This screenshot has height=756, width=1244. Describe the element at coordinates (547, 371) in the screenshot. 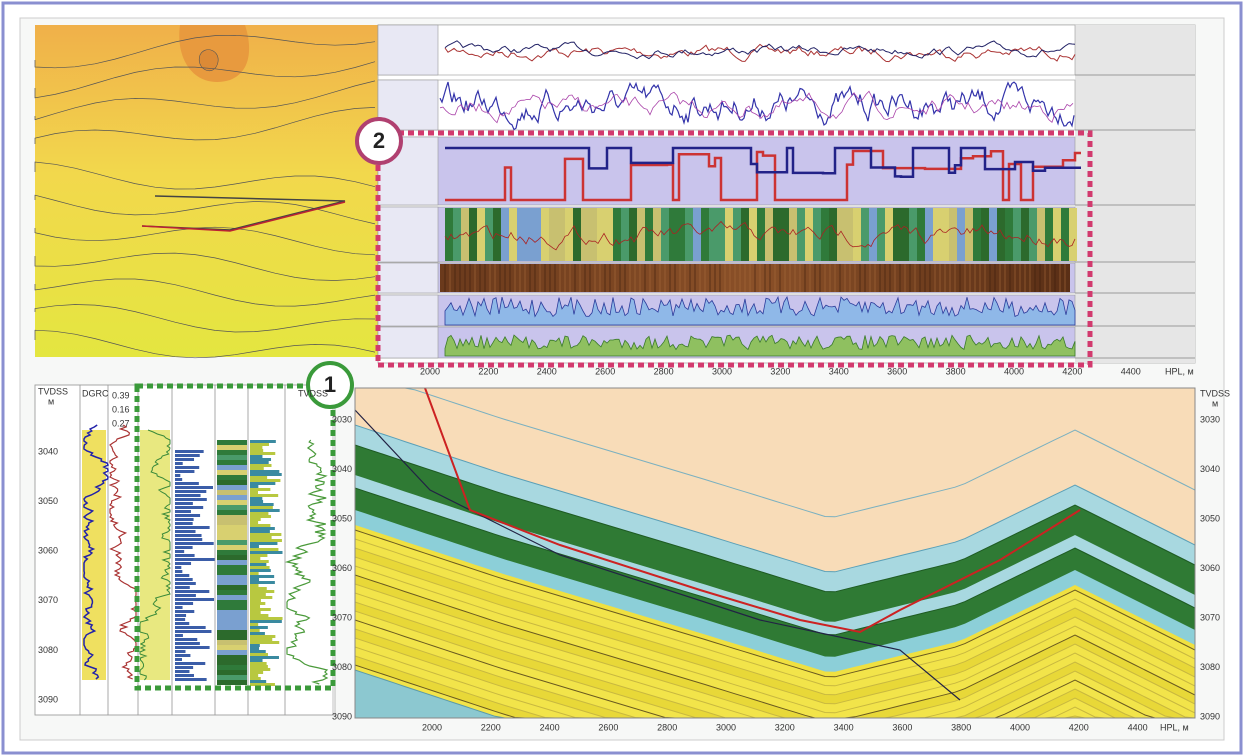

I see `x-tick-label: 2400` at that location.